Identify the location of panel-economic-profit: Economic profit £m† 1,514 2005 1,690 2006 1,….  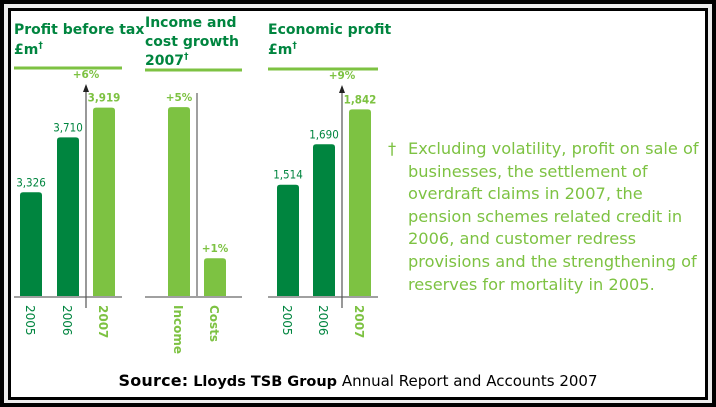
(330, 180).